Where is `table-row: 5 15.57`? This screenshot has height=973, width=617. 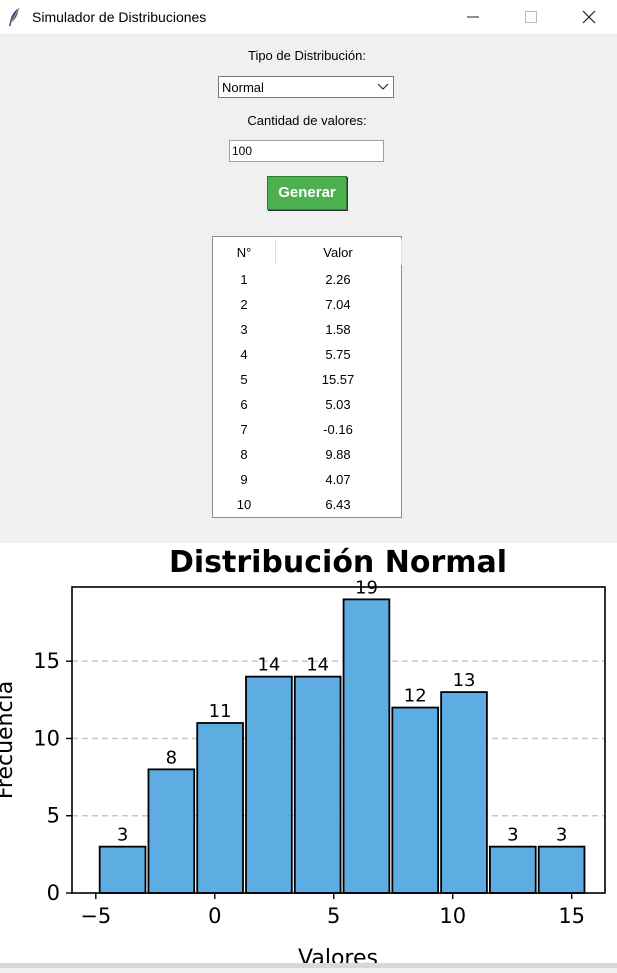 table-row: 5 15.57 is located at coordinates (307, 379).